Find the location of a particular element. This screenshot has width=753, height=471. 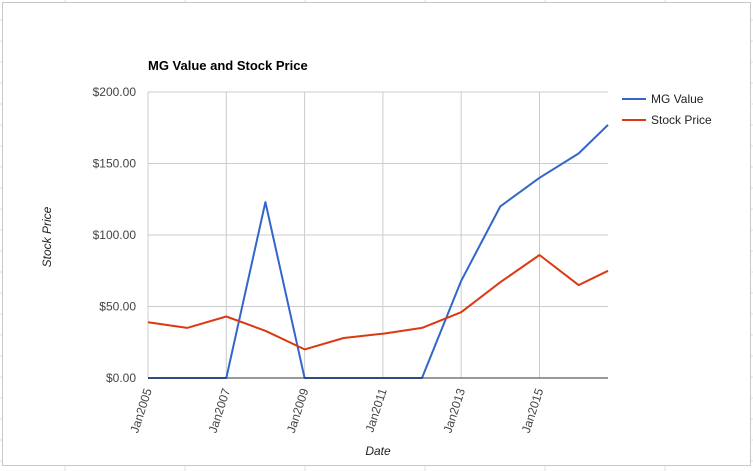

y-tick-label: $0.00 is located at coordinates (121, 378).